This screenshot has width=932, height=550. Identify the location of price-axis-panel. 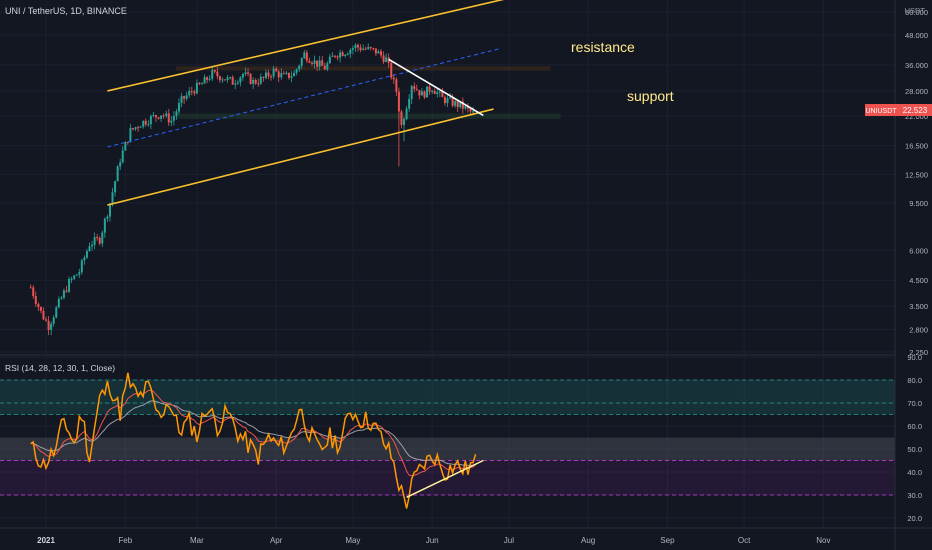
(913, 275).